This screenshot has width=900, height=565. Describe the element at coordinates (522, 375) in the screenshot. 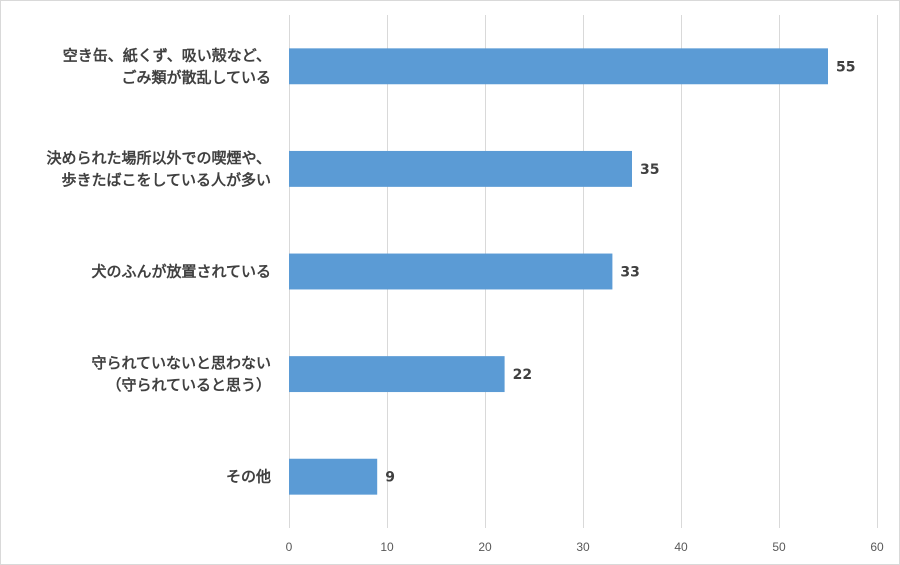

I see `data-label: 22` at that location.